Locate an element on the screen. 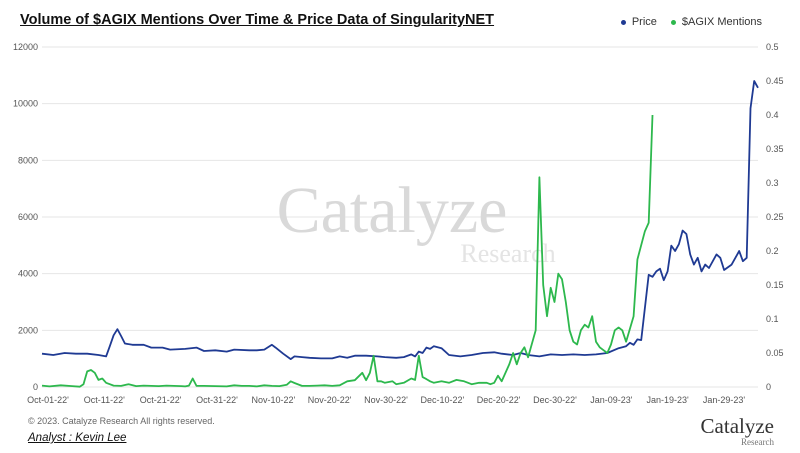 The height and width of the screenshot is (453, 800). legend-item-mentions: $AGIX Mentions is located at coordinates (716, 22).